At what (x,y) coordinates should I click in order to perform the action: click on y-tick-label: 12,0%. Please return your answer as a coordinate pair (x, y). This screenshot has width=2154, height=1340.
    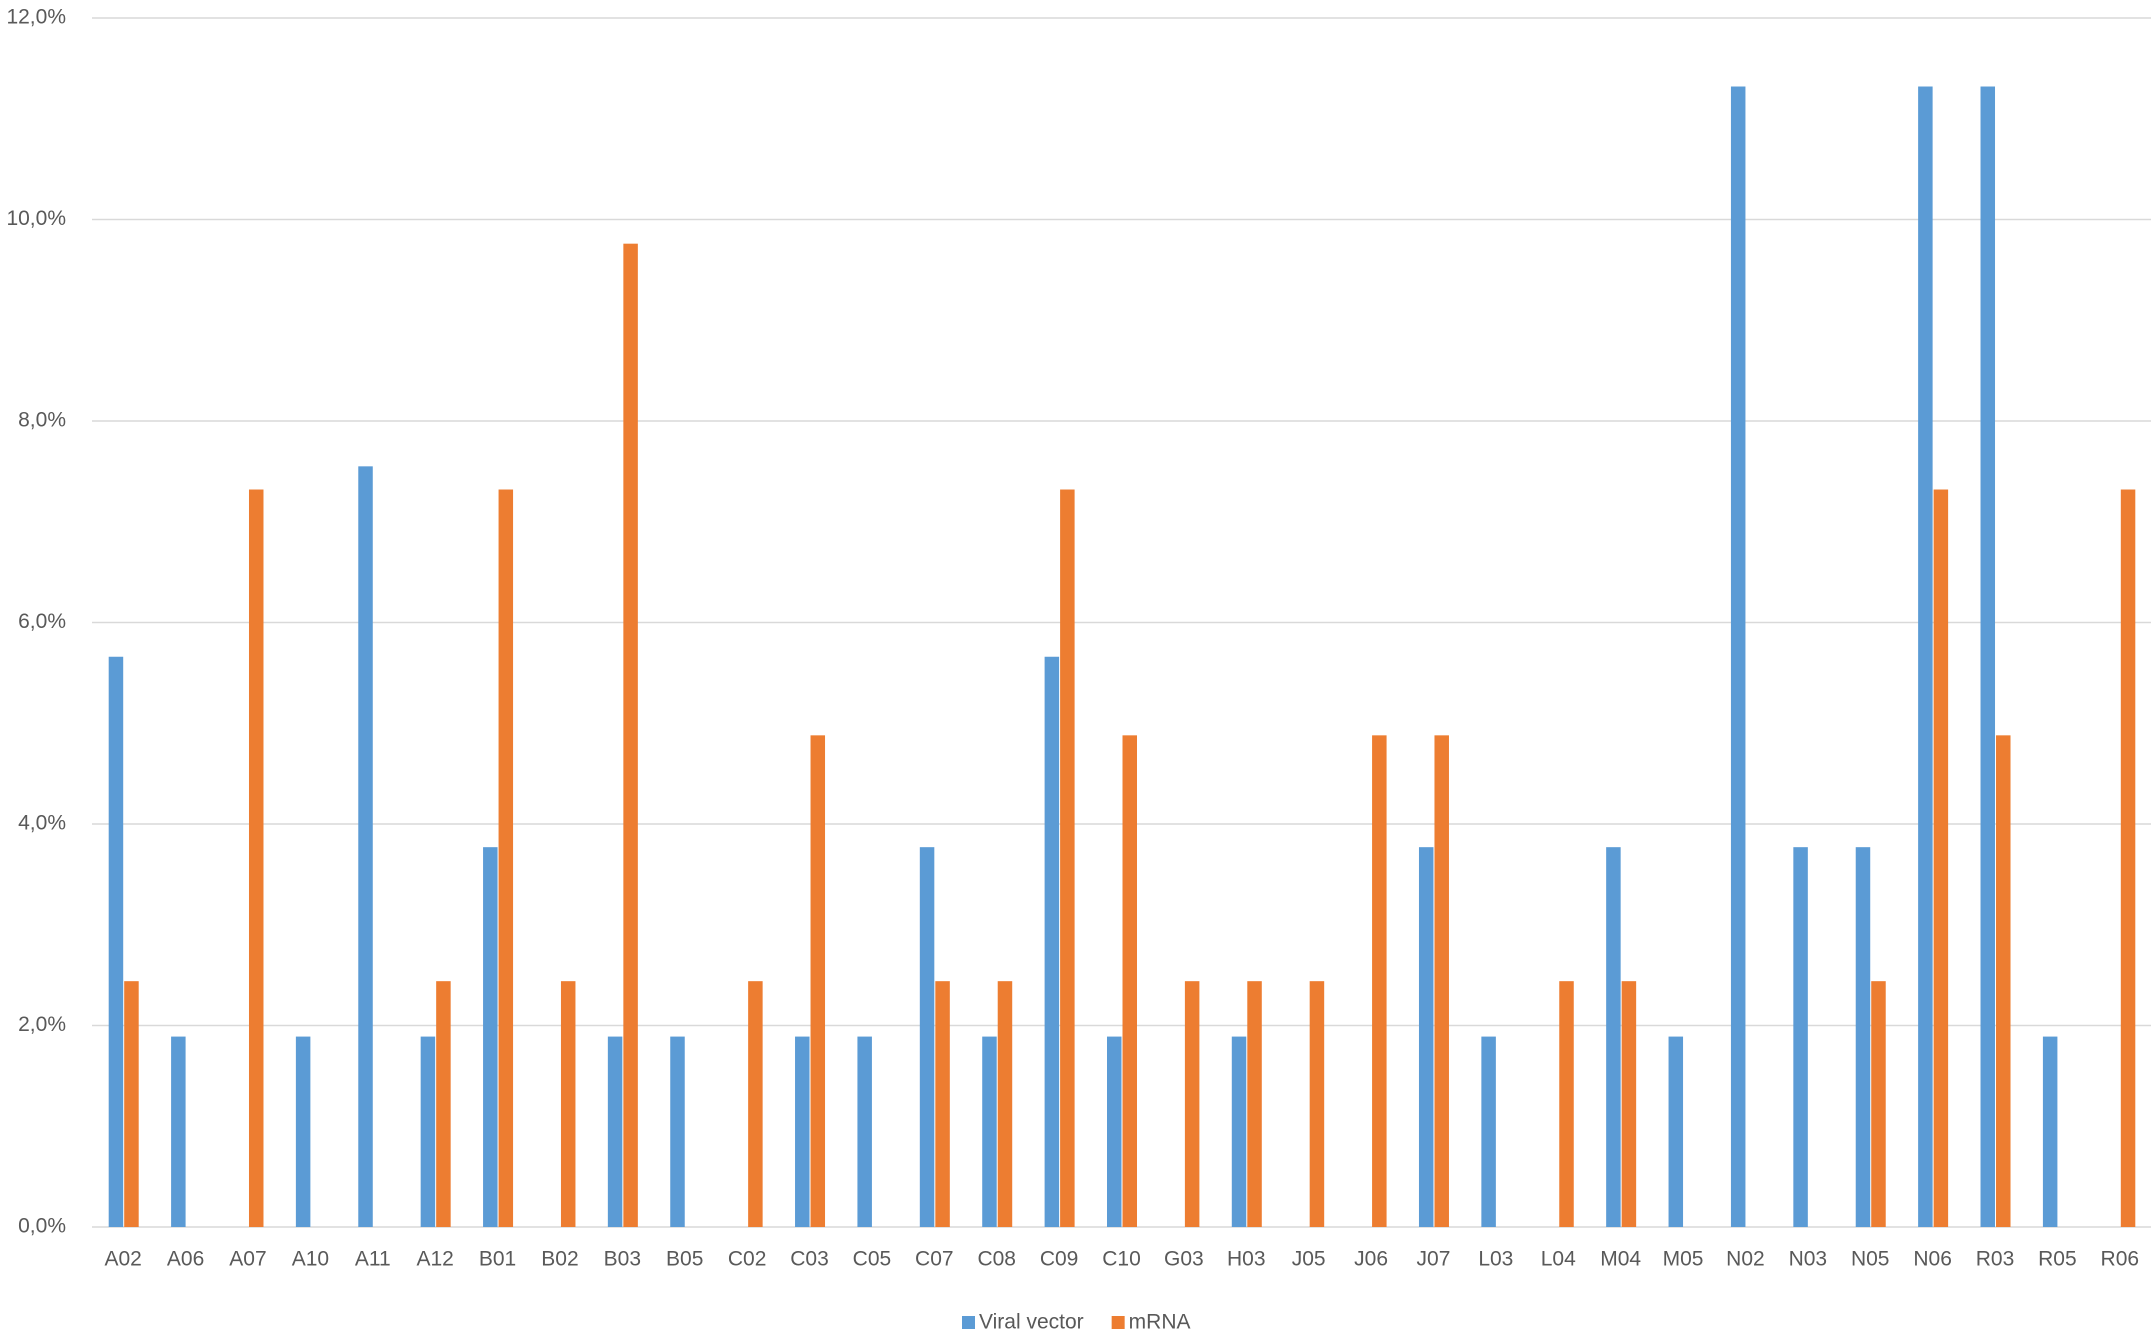
    Looking at the image, I should click on (36, 17).